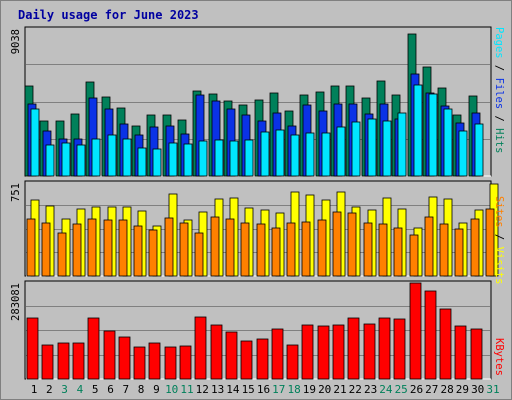 The width and height of the screenshot is (512, 400). I want to click on day-label-28: 28, so click(446, 389).